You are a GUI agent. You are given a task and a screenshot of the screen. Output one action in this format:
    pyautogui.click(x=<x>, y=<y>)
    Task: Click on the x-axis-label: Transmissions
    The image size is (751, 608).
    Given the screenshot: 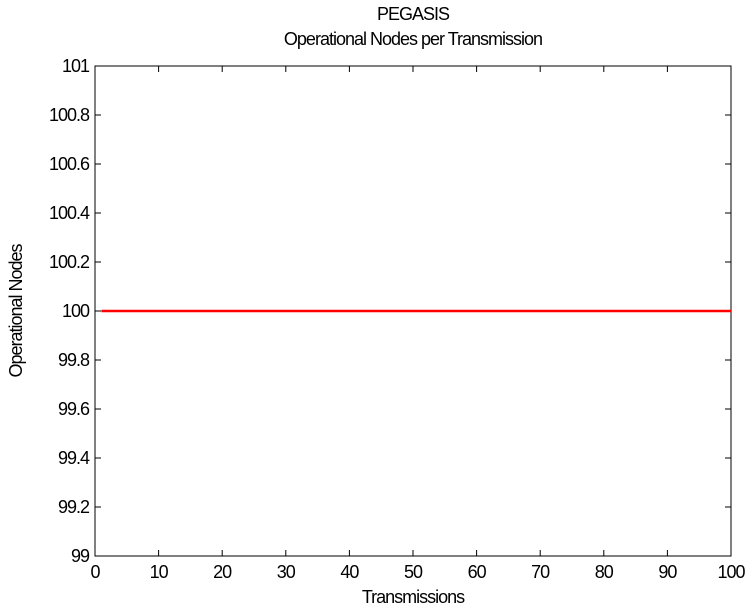 What is the action you would take?
    pyautogui.click(x=413, y=597)
    